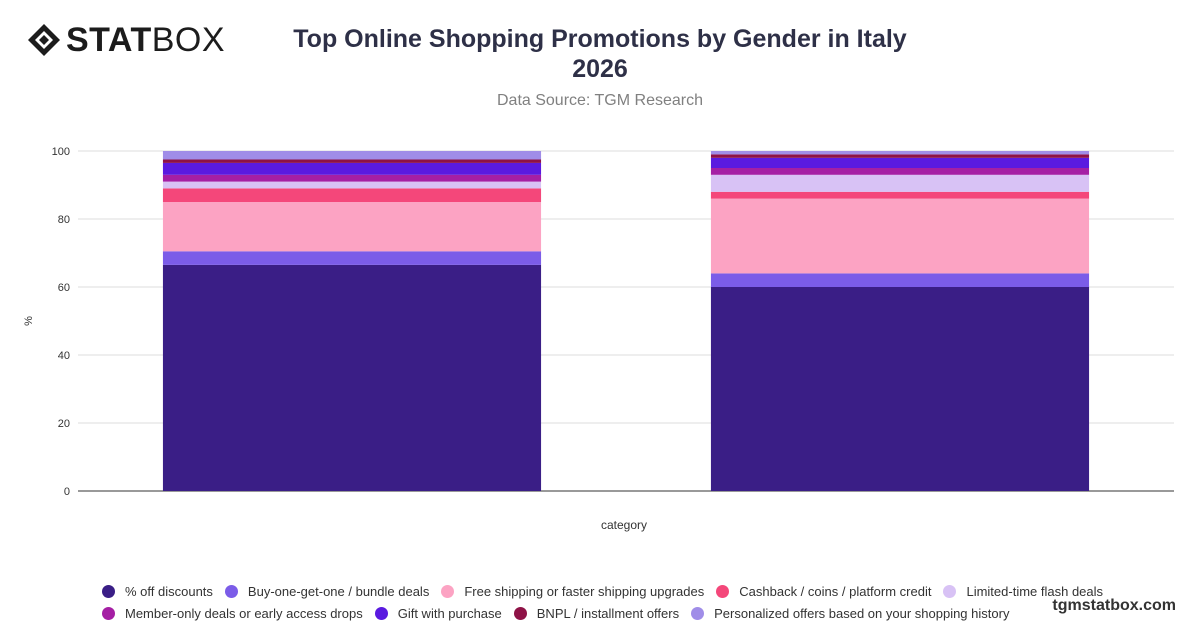 This screenshot has width=1200, height=628. I want to click on statbox-logo: STATBOX, so click(125, 40).